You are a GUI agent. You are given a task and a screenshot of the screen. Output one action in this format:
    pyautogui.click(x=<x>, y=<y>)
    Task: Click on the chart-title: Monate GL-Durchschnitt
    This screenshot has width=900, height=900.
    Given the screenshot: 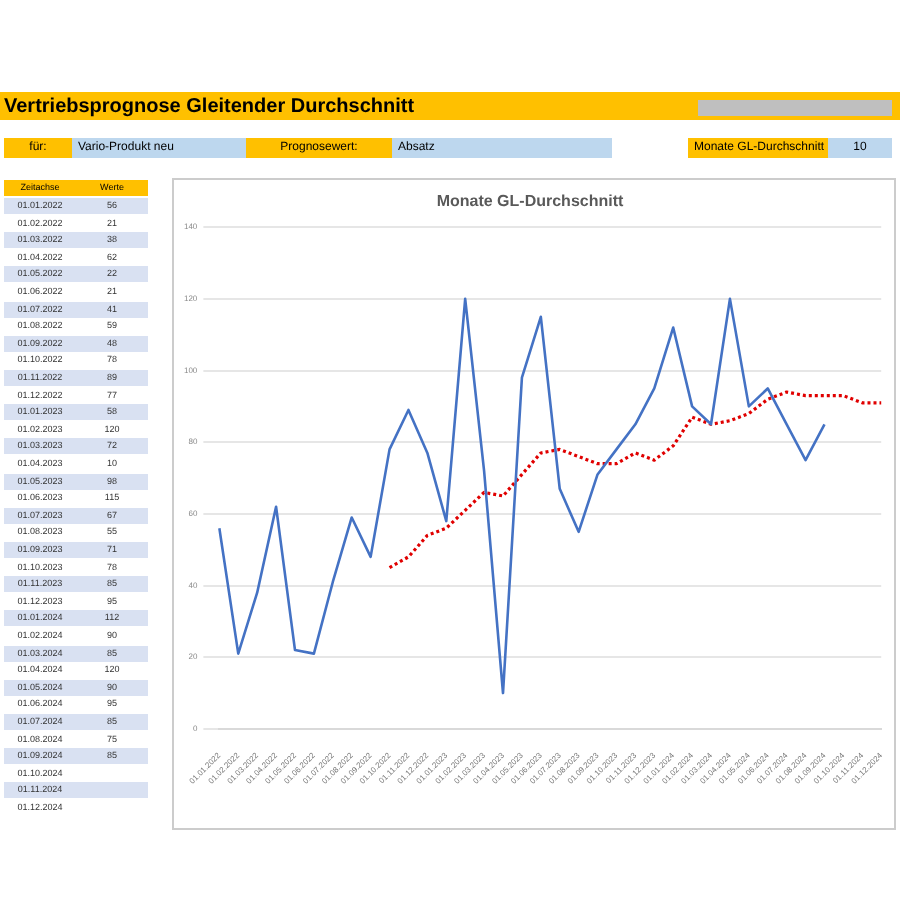 What is the action you would take?
    pyautogui.click(x=530, y=201)
    